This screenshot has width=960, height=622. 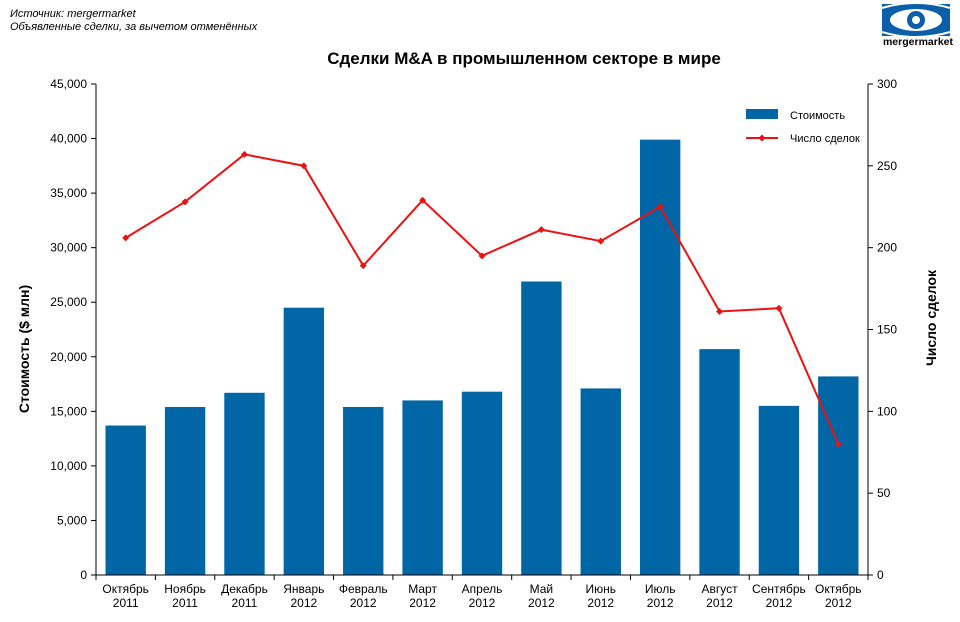 I want to click on y2-tick-label: 300, so click(x=887, y=84).